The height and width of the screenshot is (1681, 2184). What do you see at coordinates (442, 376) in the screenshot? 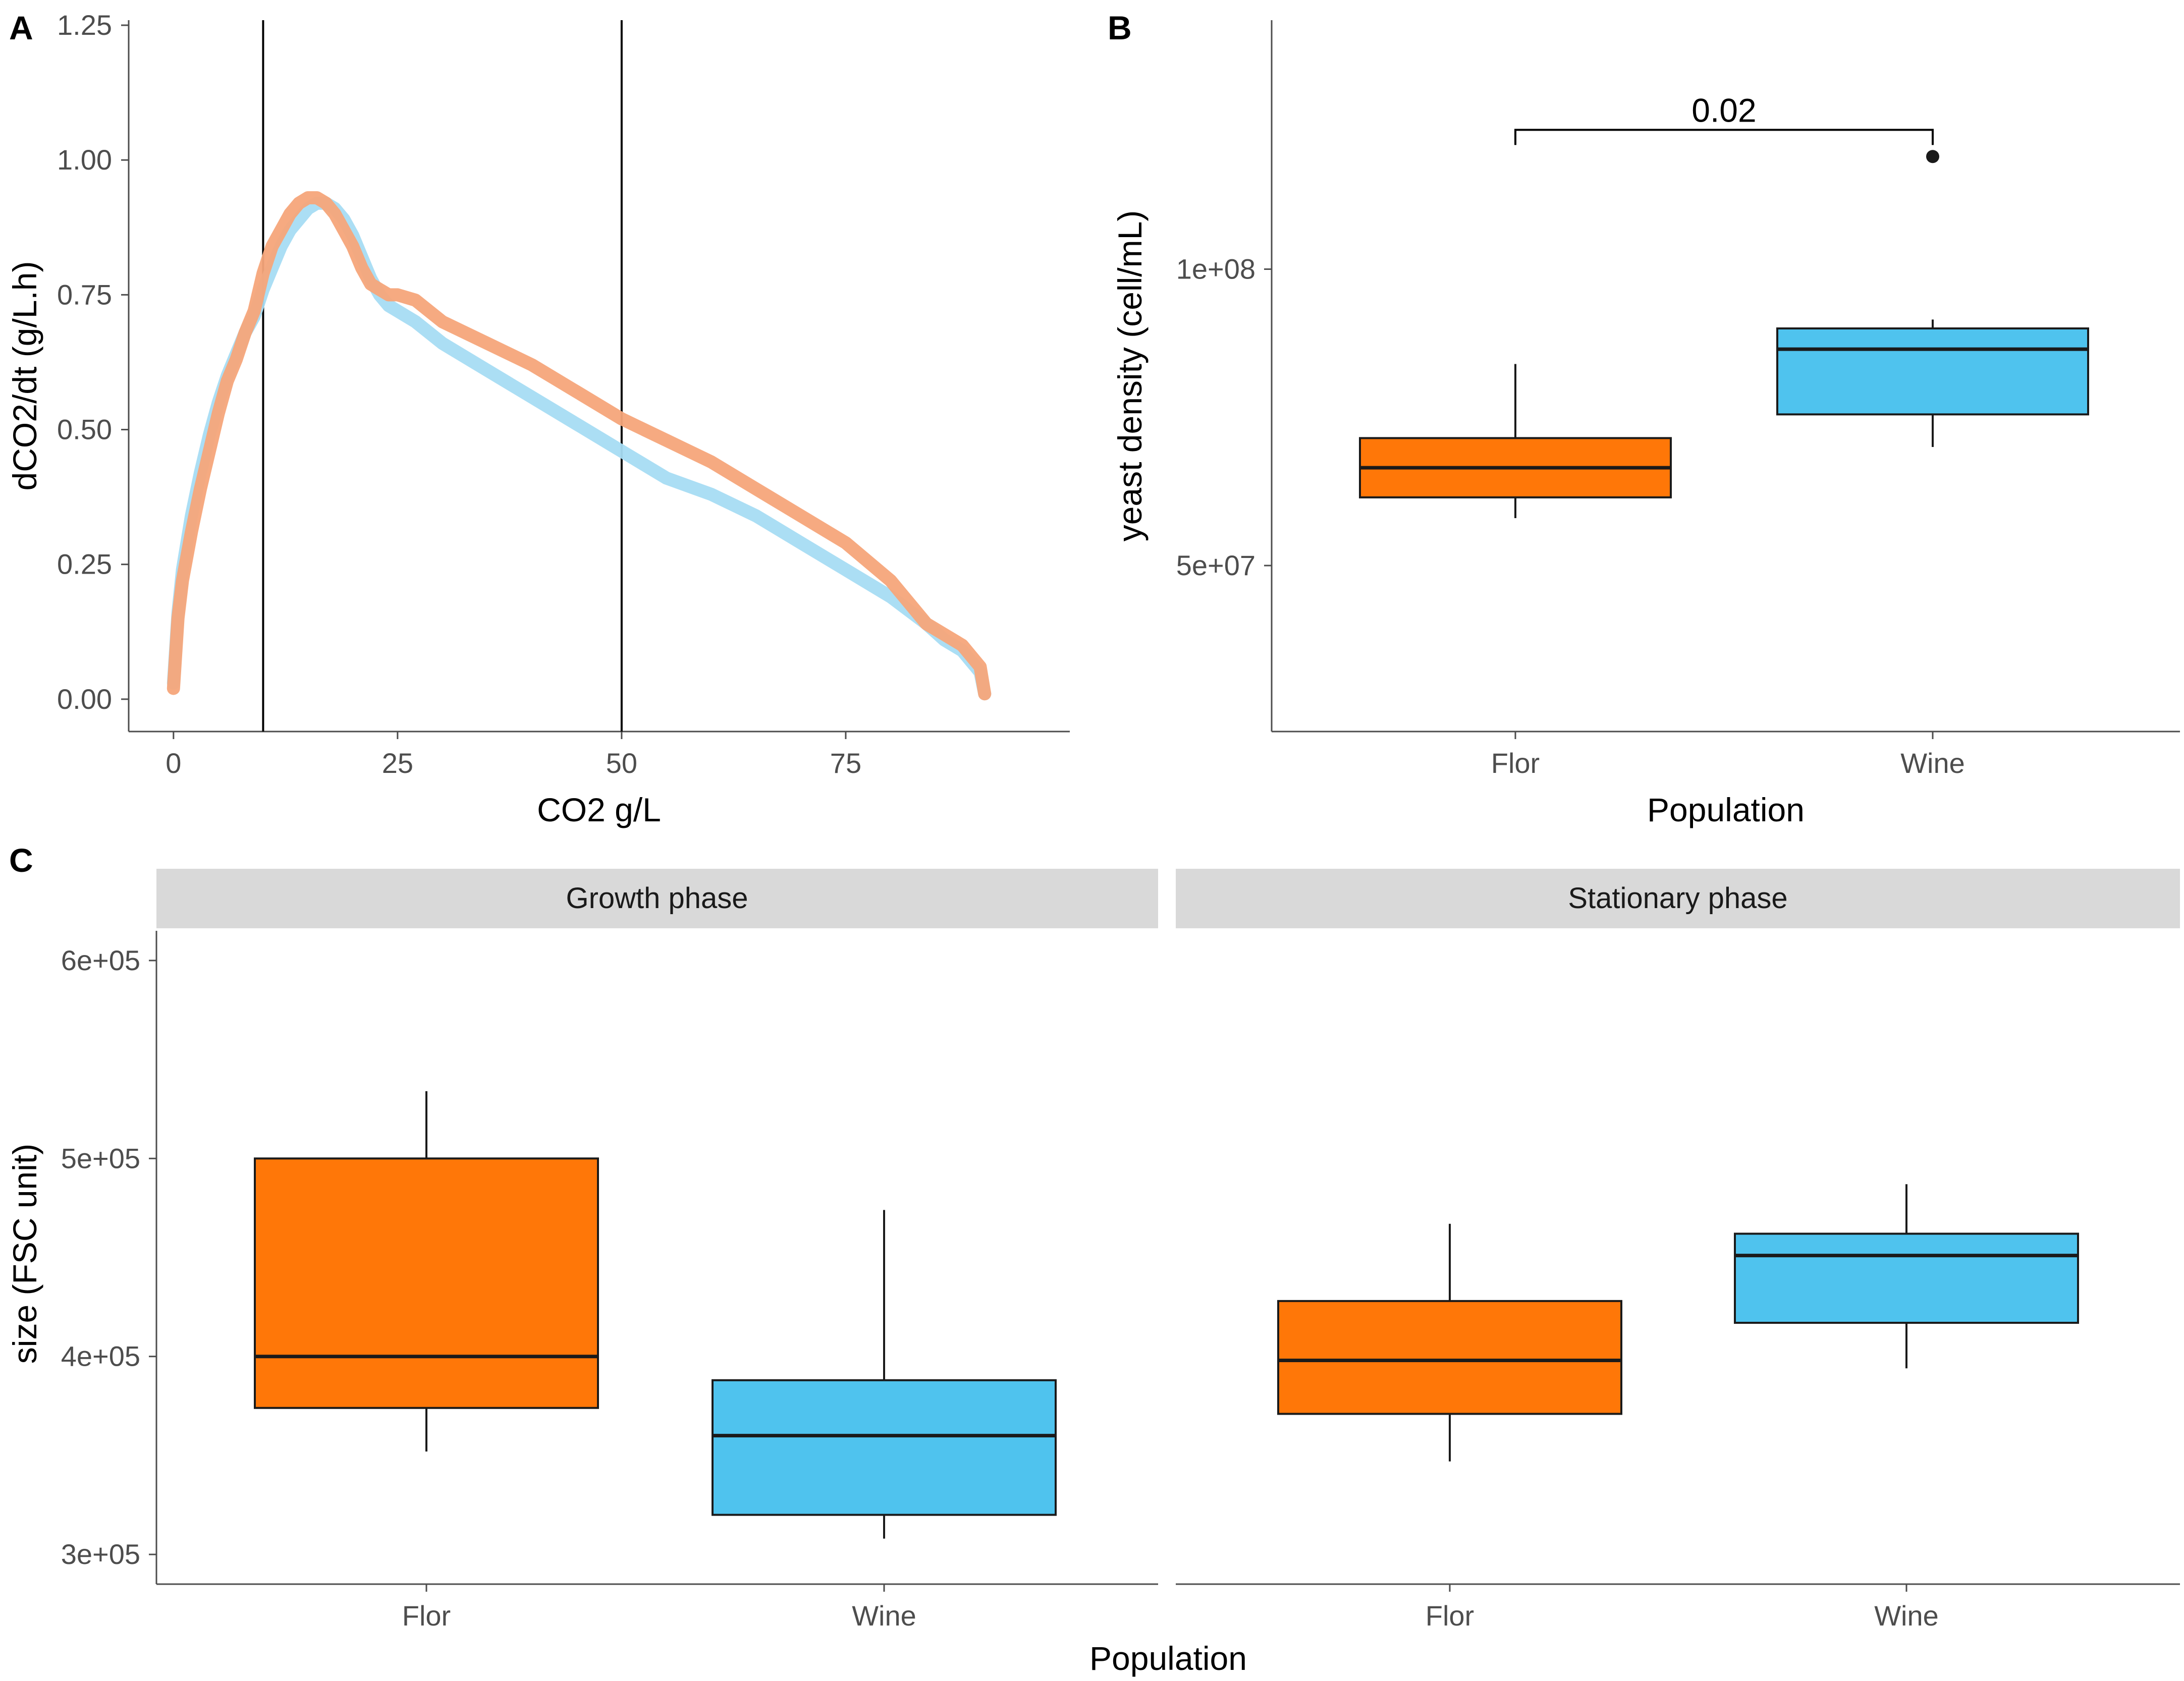
I see `panel-a-reference-lines` at bounding box center [442, 376].